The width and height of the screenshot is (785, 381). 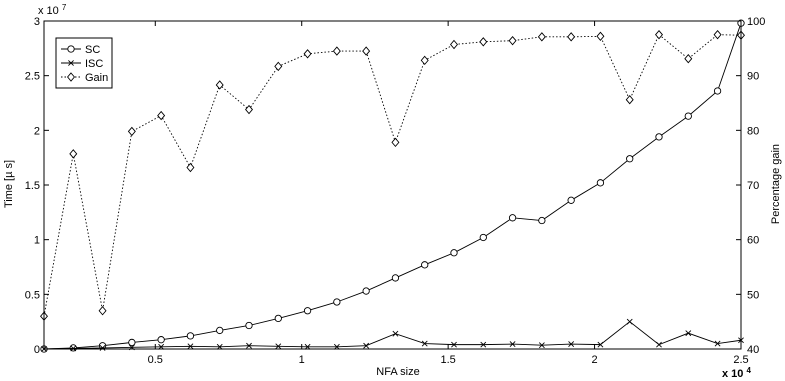 What do you see at coordinates (753, 131) in the screenshot?
I see `y-right-tick-label: 80` at bounding box center [753, 131].